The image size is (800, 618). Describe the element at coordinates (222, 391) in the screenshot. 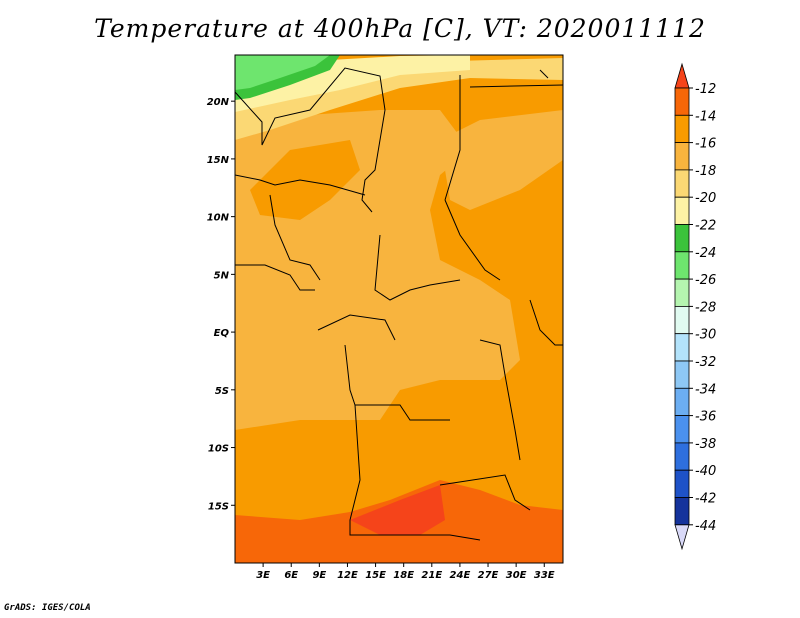

I see `lat-tick-label: 5S` at that location.